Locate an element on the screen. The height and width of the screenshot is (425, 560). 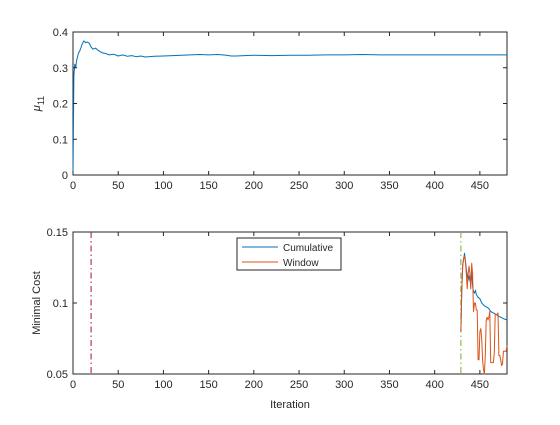
top-y-axis-label-symbol: μ is located at coordinates (37, 108).